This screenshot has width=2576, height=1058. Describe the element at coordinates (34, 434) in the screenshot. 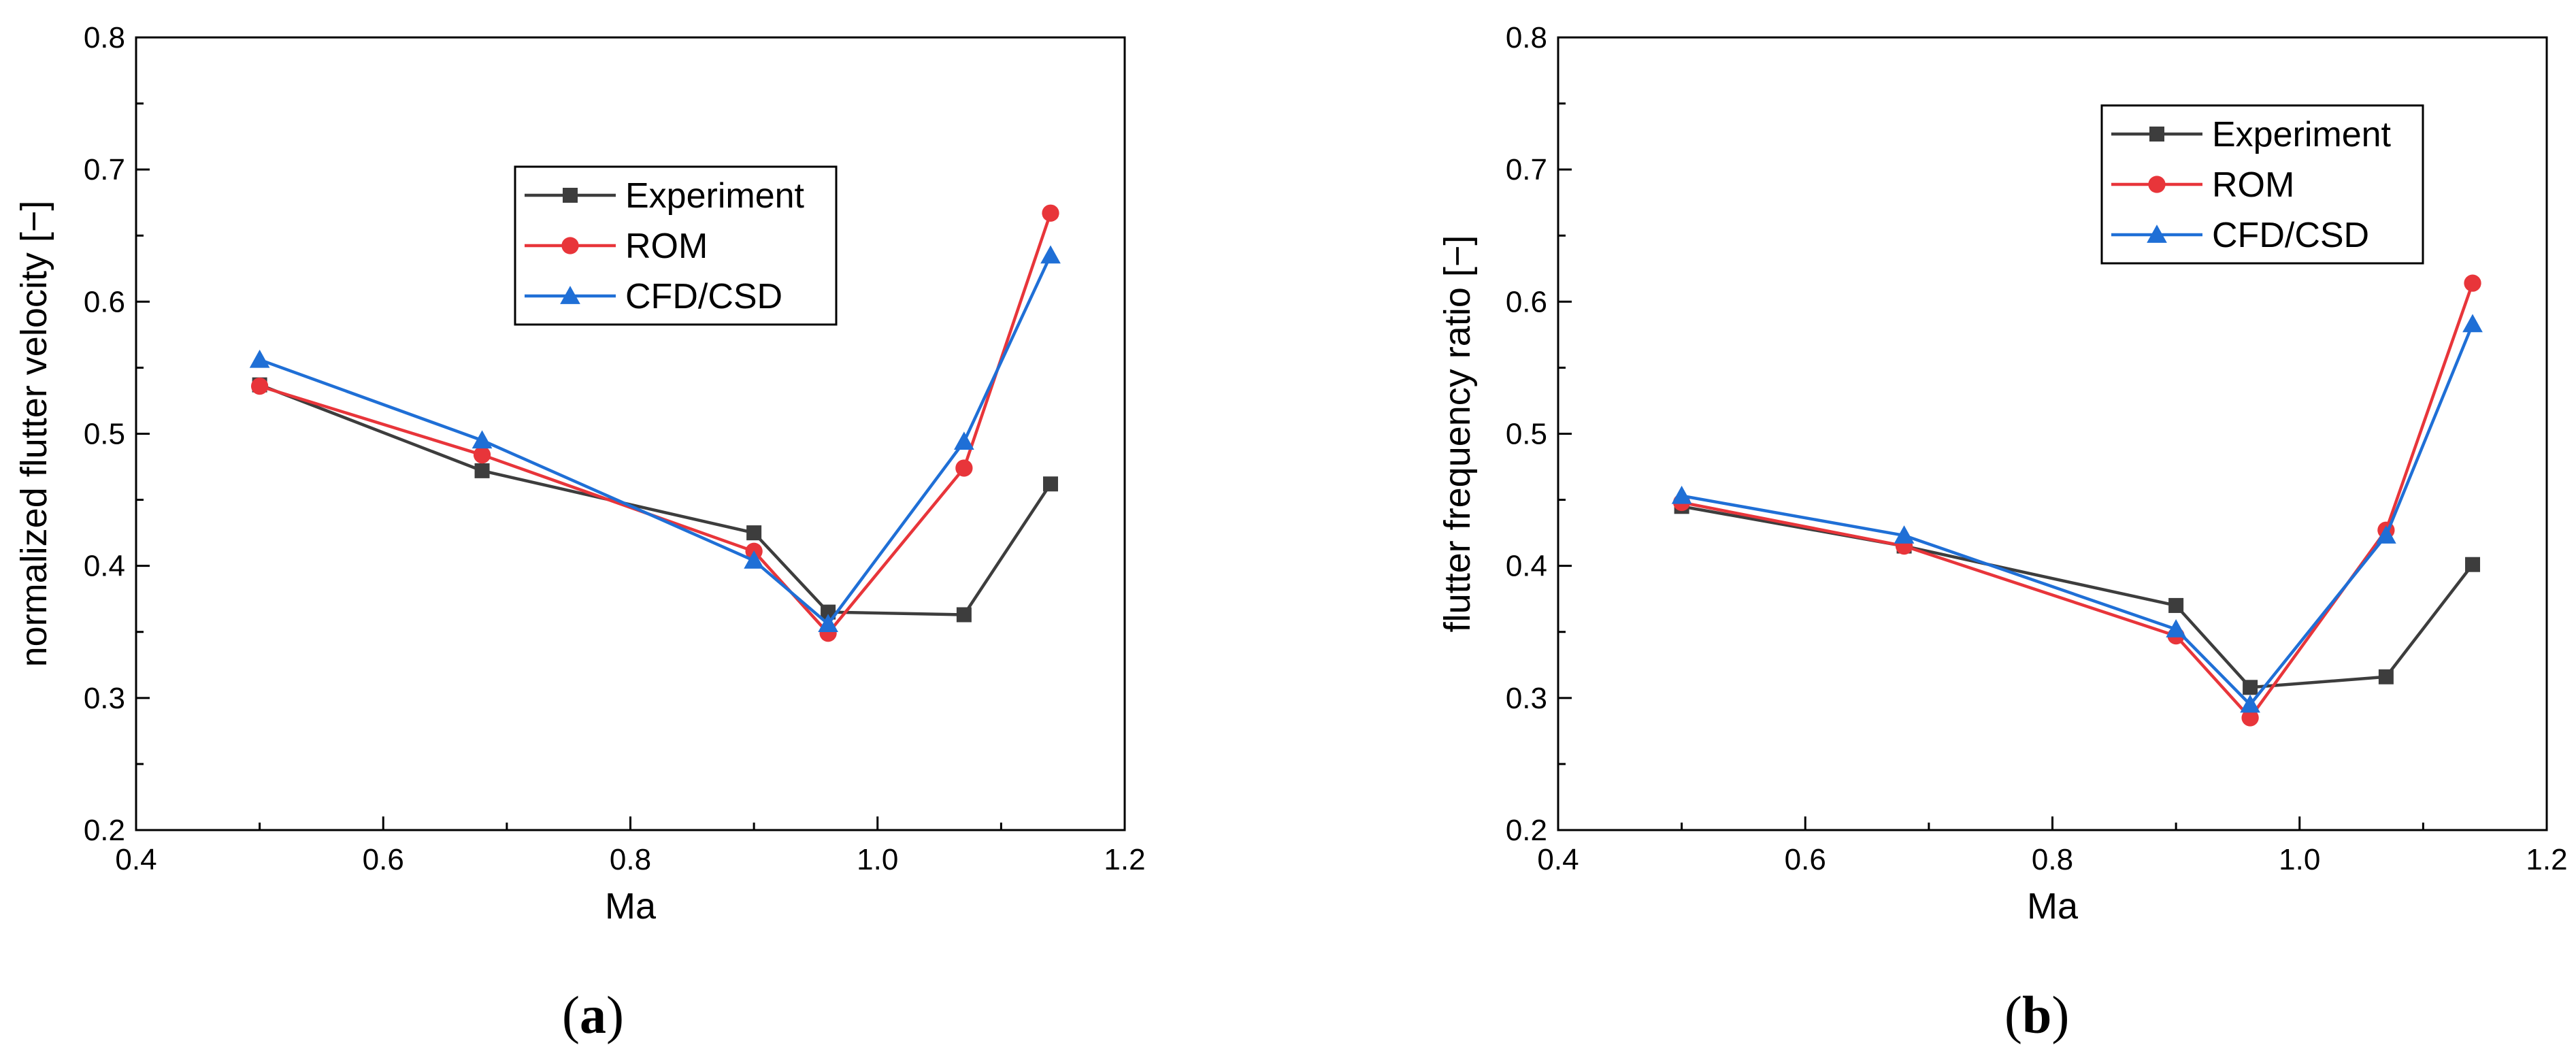

I see `y-axis-title: normalized flutter velocity [−]` at that location.